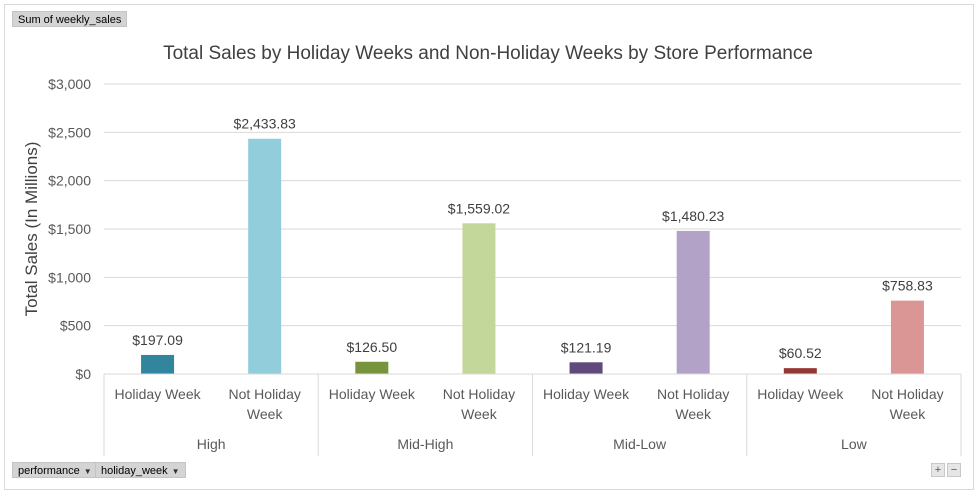 This screenshot has height=493, width=979. I want to click on y-axis-ticks: $0 $500 $1,000 $1,500 $2,000 $2,500 $3,000, so click(69, 229).